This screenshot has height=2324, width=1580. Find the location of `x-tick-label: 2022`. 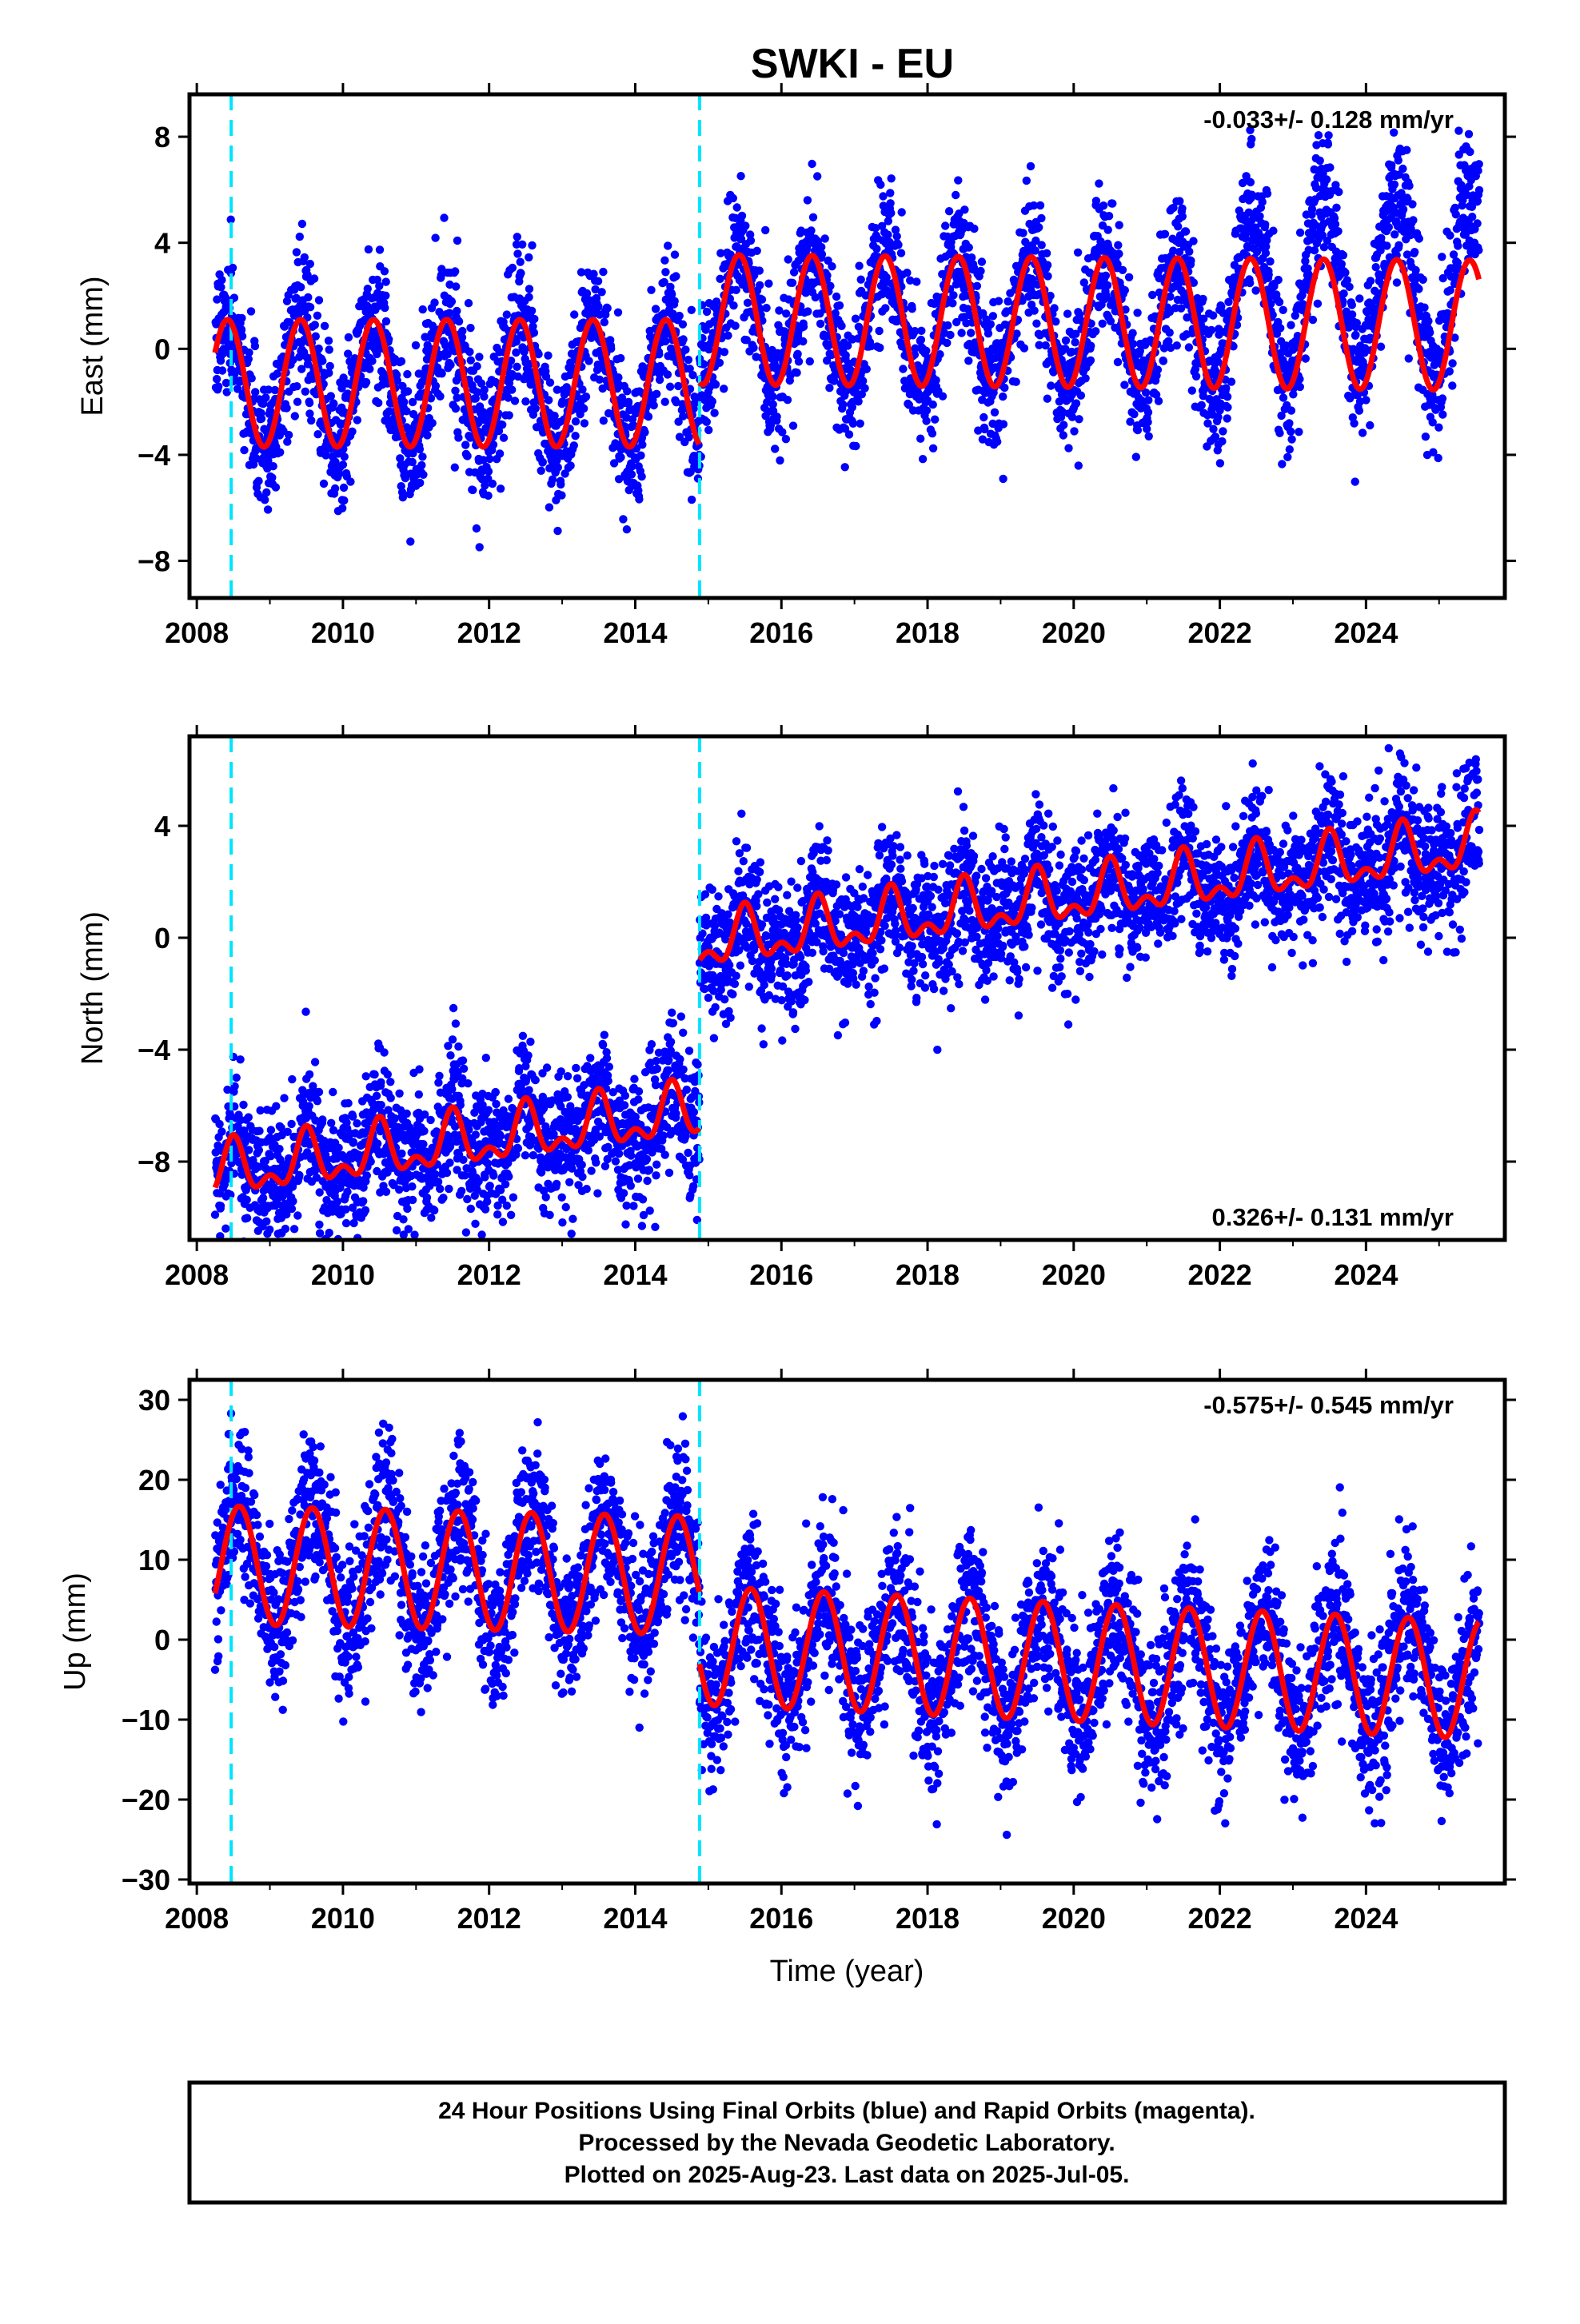

x-tick-label: 2022 is located at coordinates (1220, 632).